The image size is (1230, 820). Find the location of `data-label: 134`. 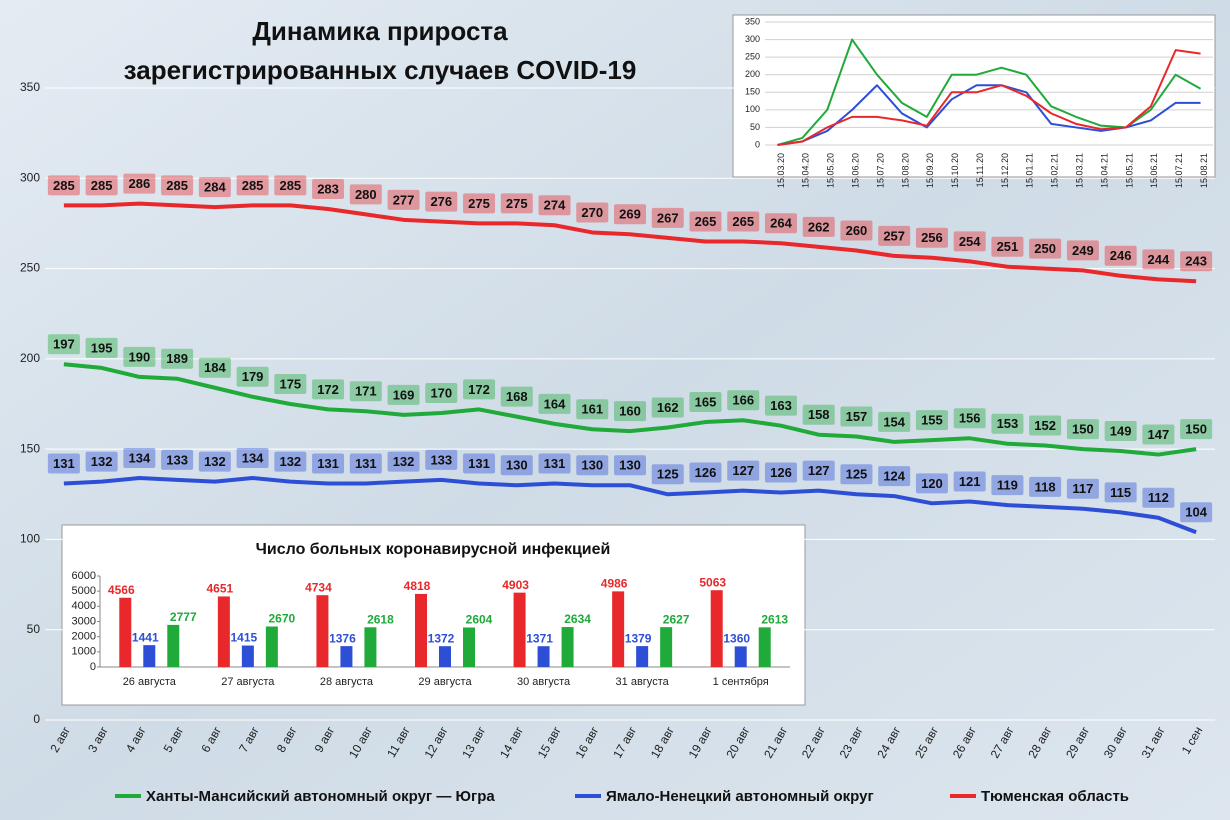

data-label: 134 is located at coordinates (140, 457).